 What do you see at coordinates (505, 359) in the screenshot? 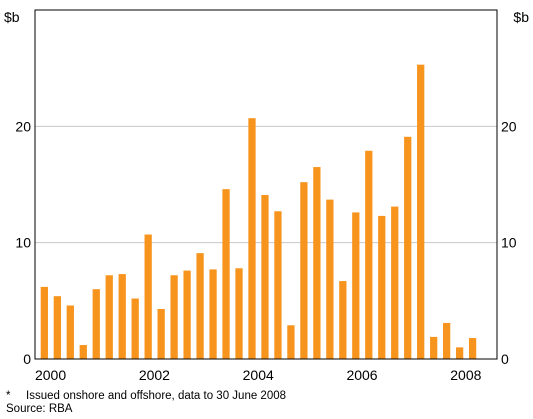
I see `y-tick-label-right: 0` at bounding box center [505, 359].